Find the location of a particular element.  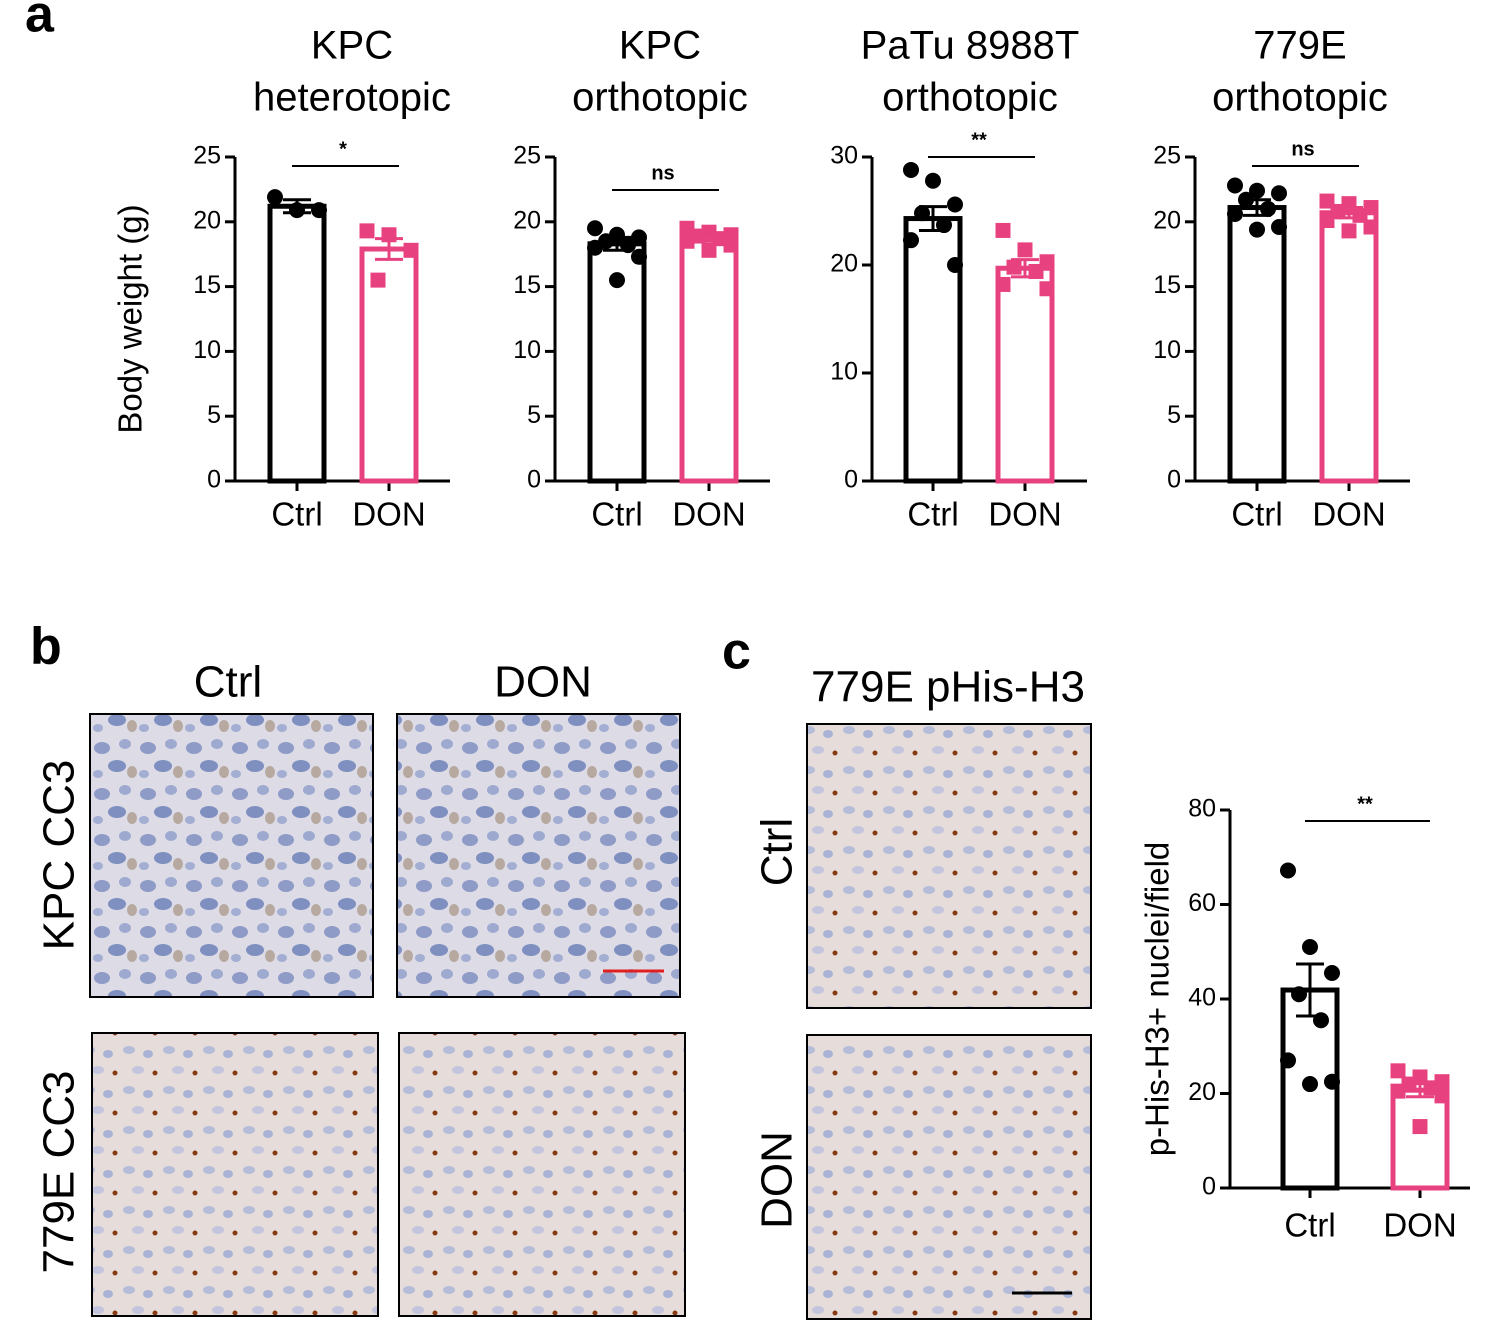

image-column-label: DON is located at coordinates (543, 682).